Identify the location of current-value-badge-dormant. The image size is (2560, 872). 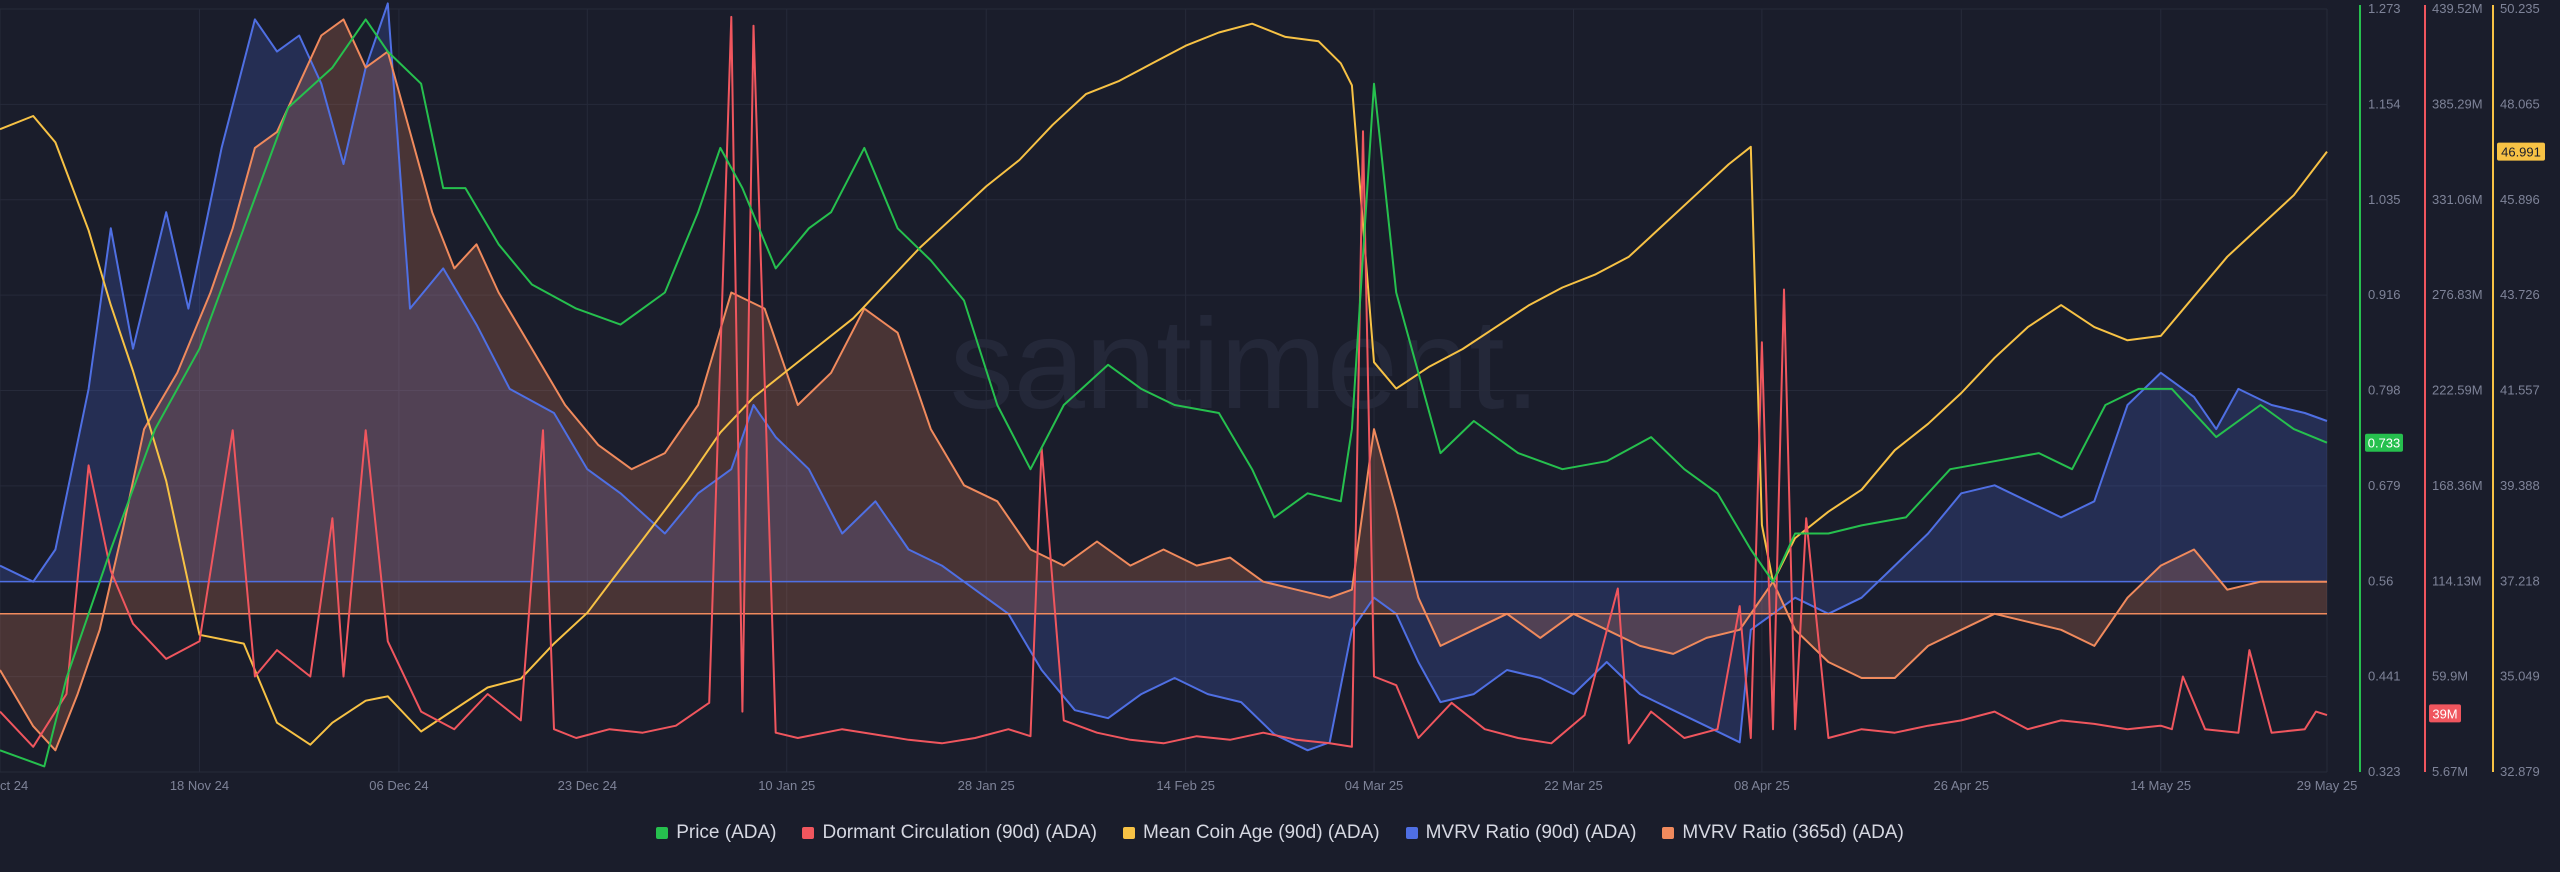
(2445, 713).